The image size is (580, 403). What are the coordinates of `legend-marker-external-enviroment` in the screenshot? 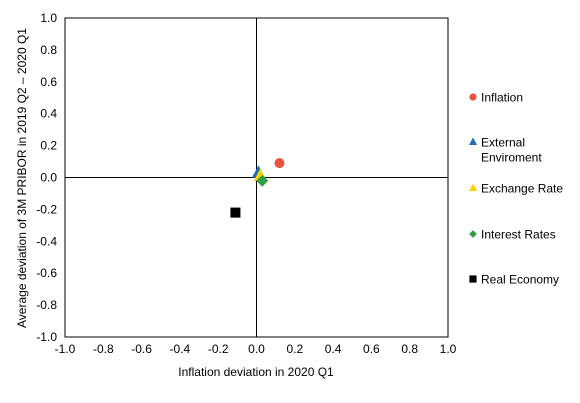 It's located at (473, 141).